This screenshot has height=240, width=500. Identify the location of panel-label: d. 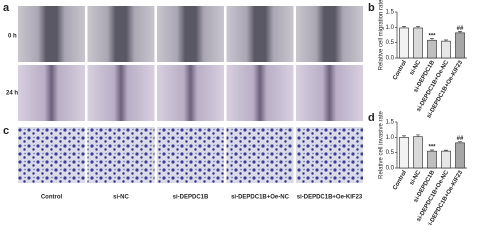
(371, 118).